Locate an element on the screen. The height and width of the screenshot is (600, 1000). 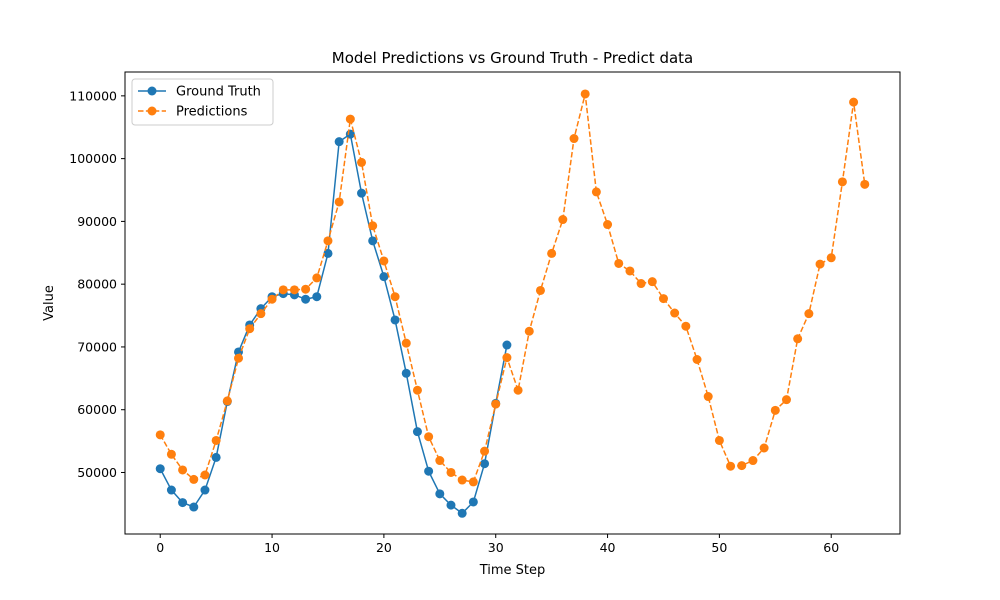
x-tick-label: 30 is located at coordinates (496, 547).